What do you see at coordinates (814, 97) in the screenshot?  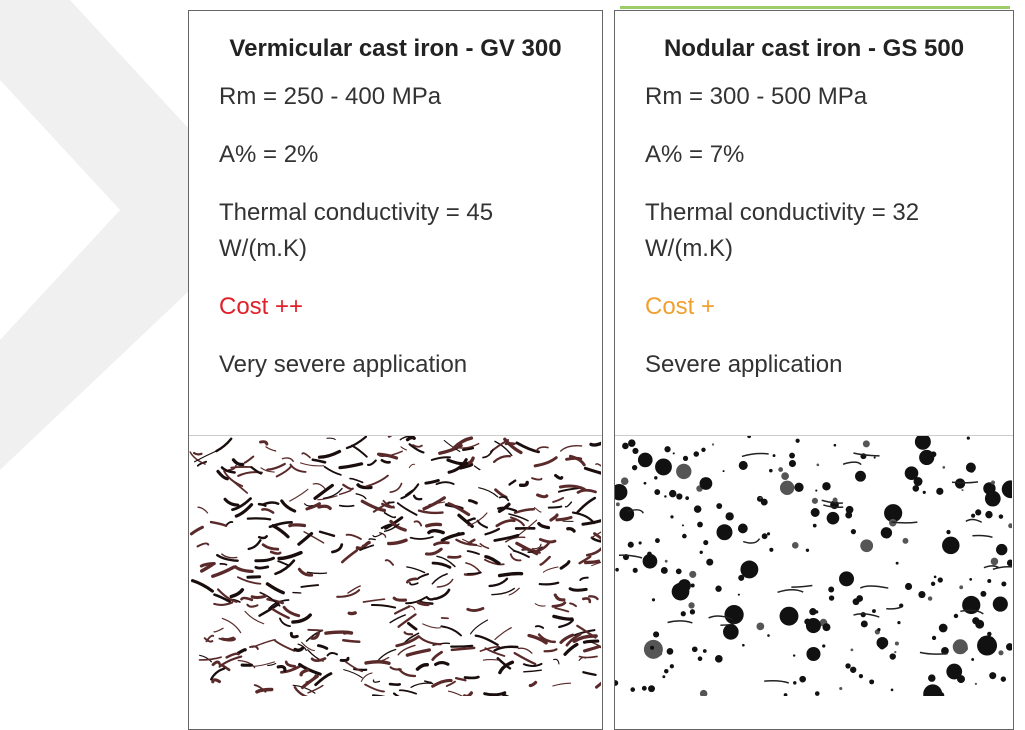 I see `strength: Rm = 300 - 500 MPa` at bounding box center [814, 97].